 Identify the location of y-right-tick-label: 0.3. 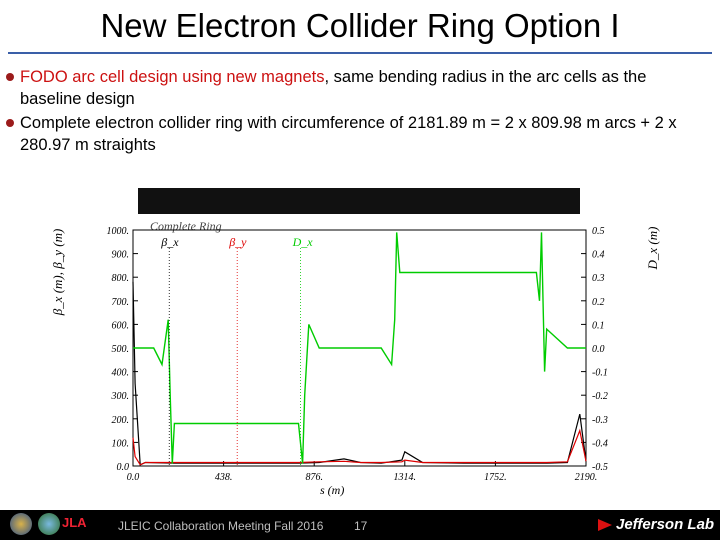
(598, 278).